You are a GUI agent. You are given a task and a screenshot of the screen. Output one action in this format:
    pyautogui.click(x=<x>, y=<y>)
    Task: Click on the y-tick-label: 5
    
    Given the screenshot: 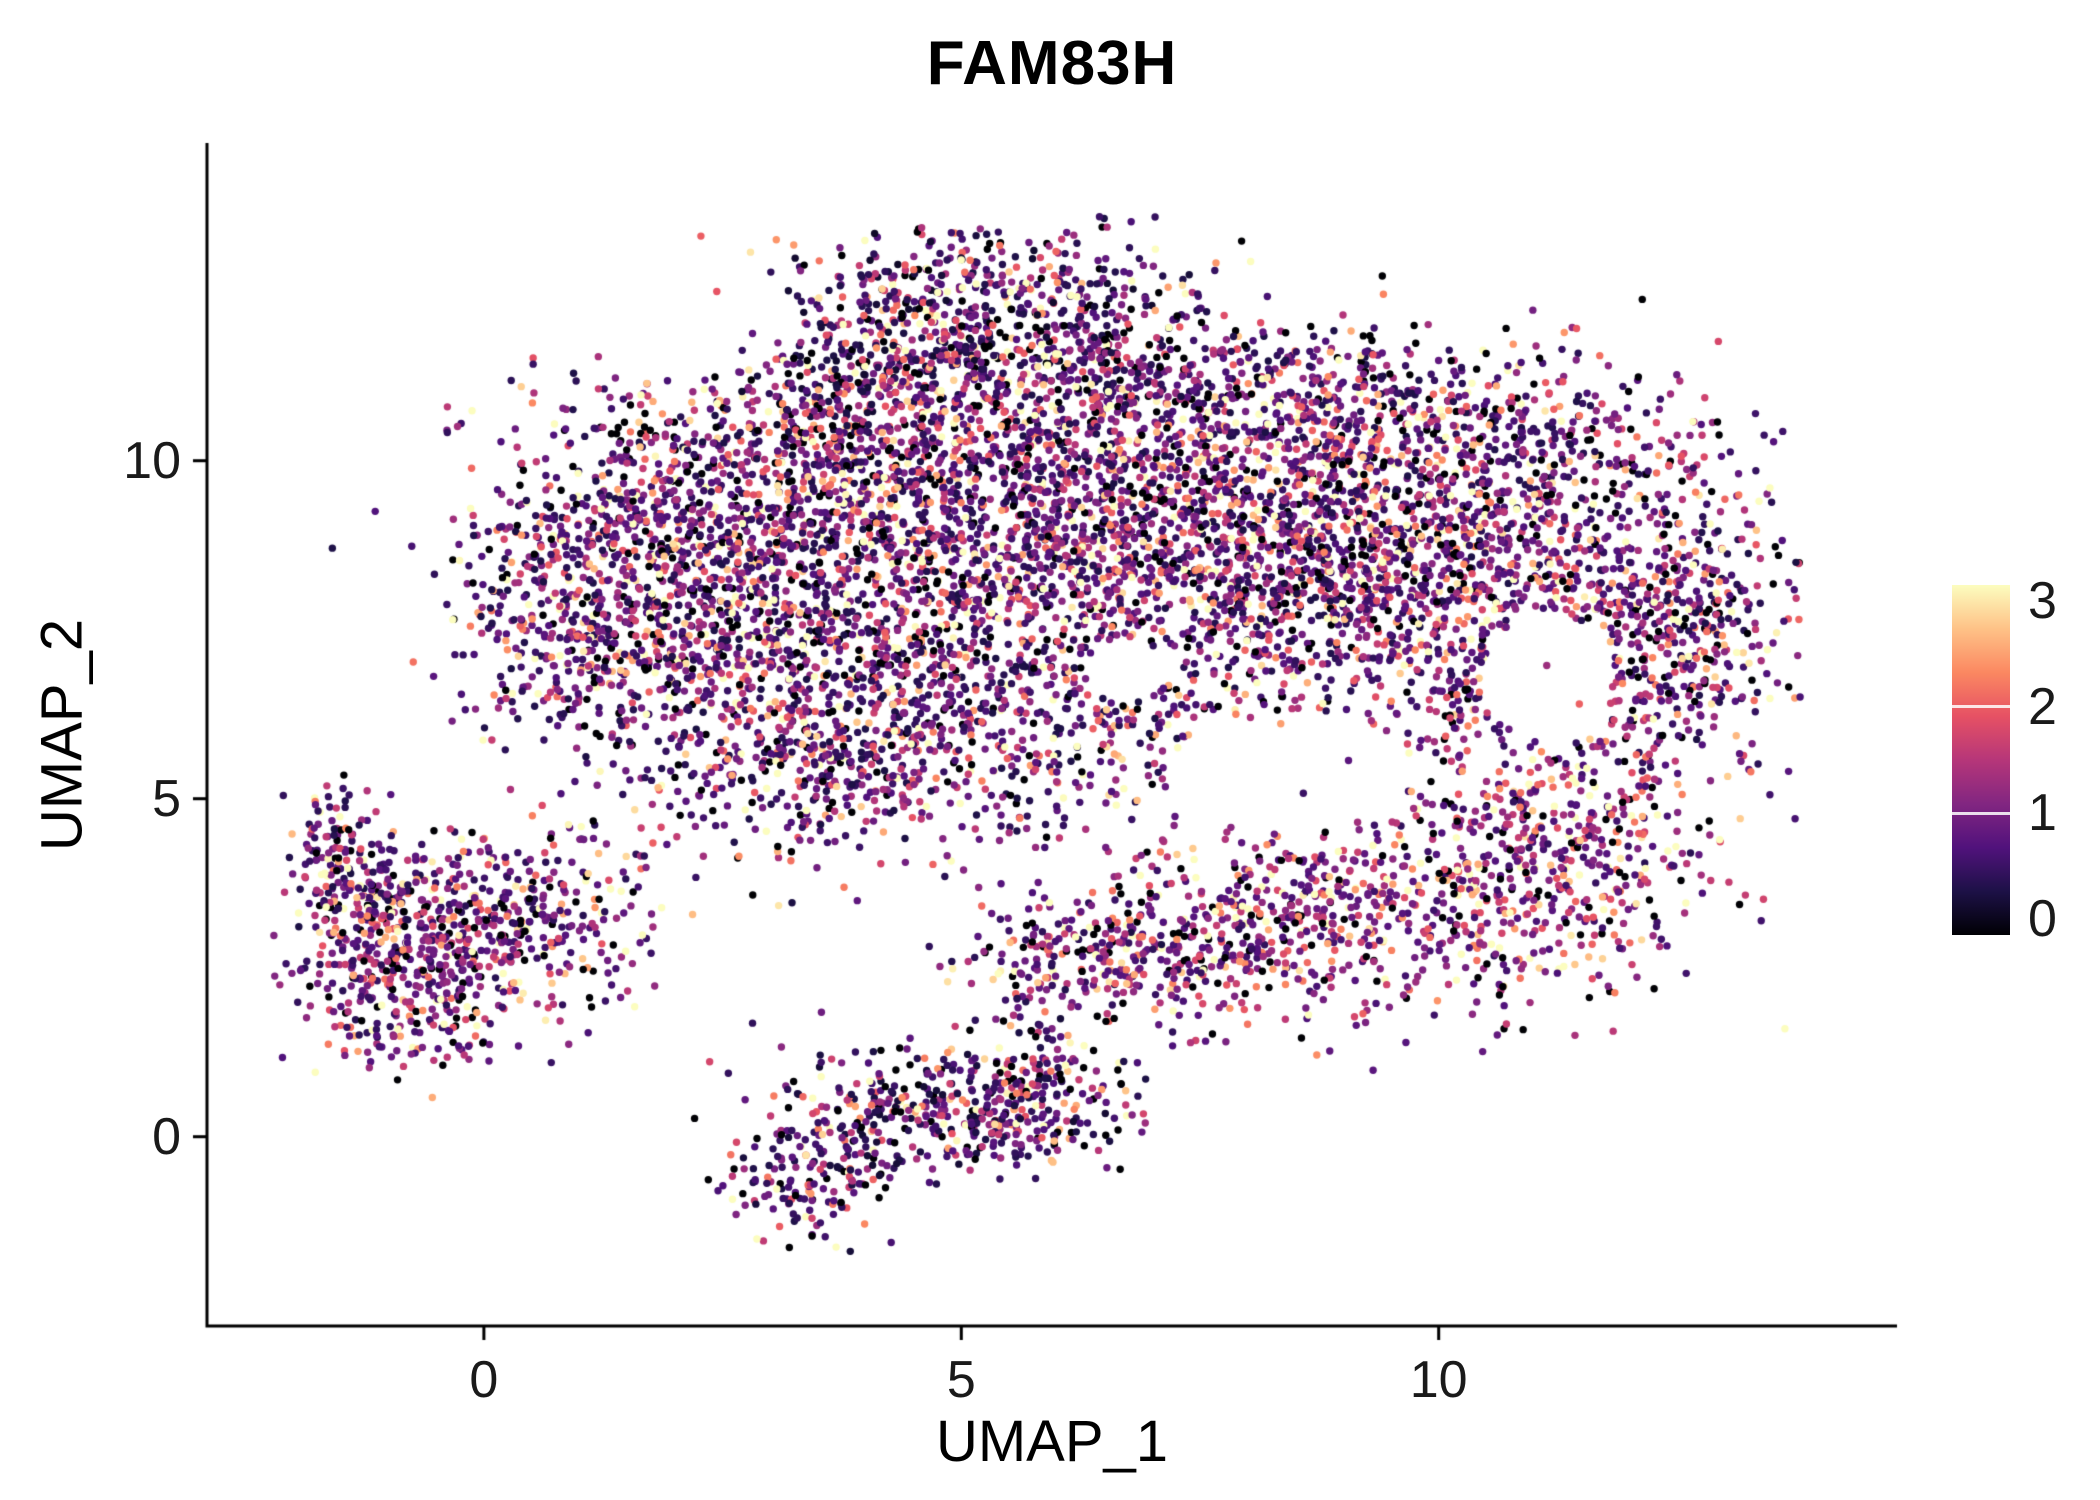 What is the action you would take?
    pyautogui.click(x=166, y=798)
    